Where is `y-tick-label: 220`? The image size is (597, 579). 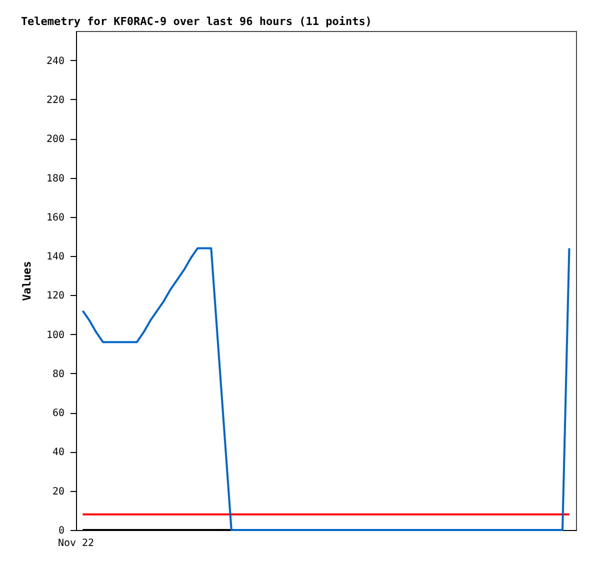
y-tick-label: 220 is located at coordinates (55, 100).